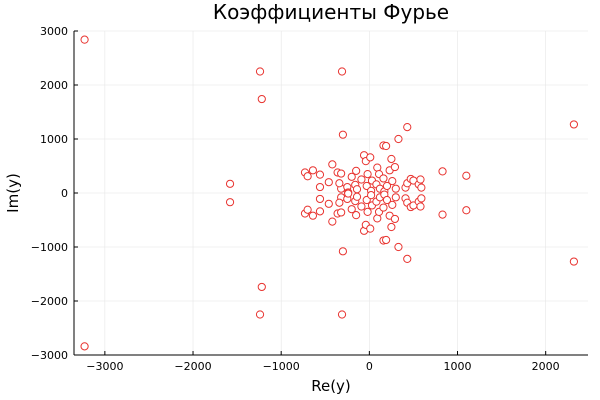 This screenshot has width=600, height=400. Describe the element at coordinates (54, 31) in the screenshot. I see `y-tick-label: 3000` at that location.